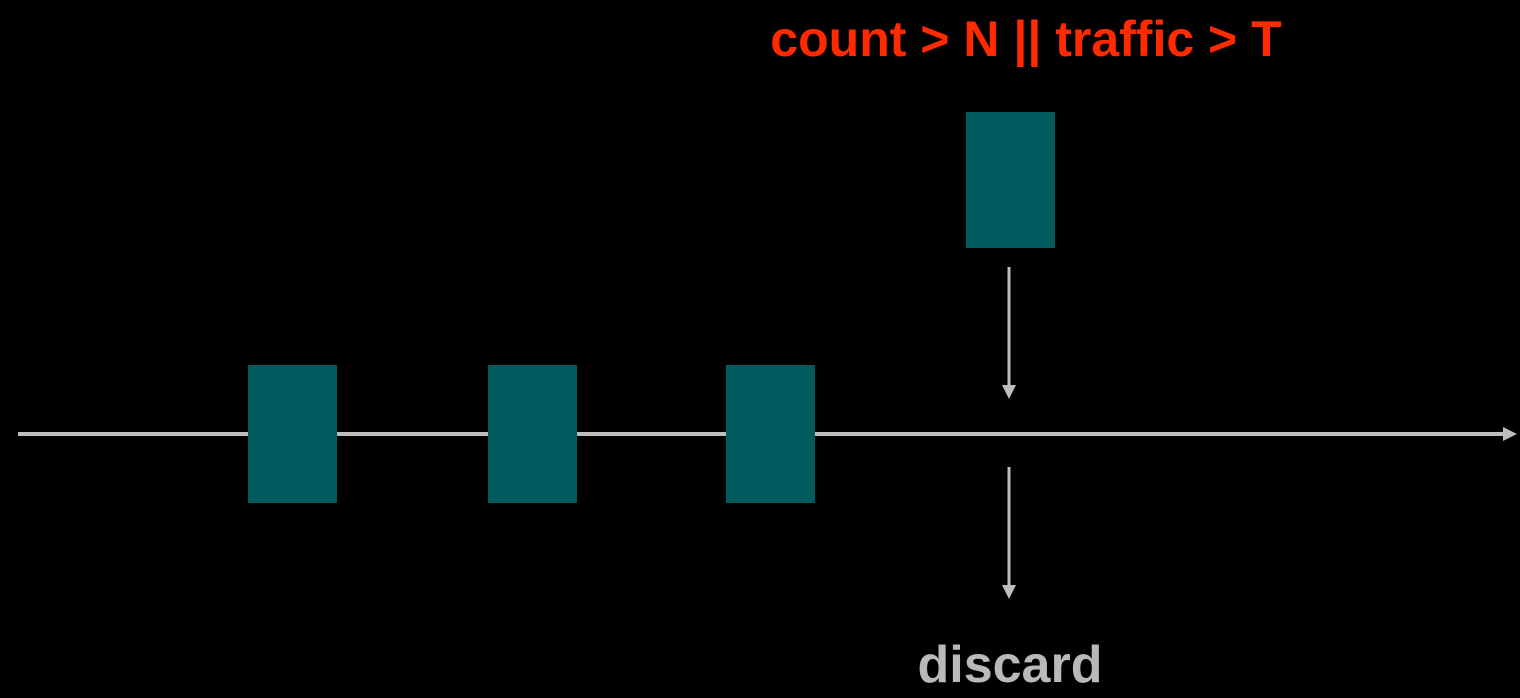  Describe the element at coordinates (1026, 39) in the screenshot. I see `discard-condition-label: count > N || traffic > T` at that location.